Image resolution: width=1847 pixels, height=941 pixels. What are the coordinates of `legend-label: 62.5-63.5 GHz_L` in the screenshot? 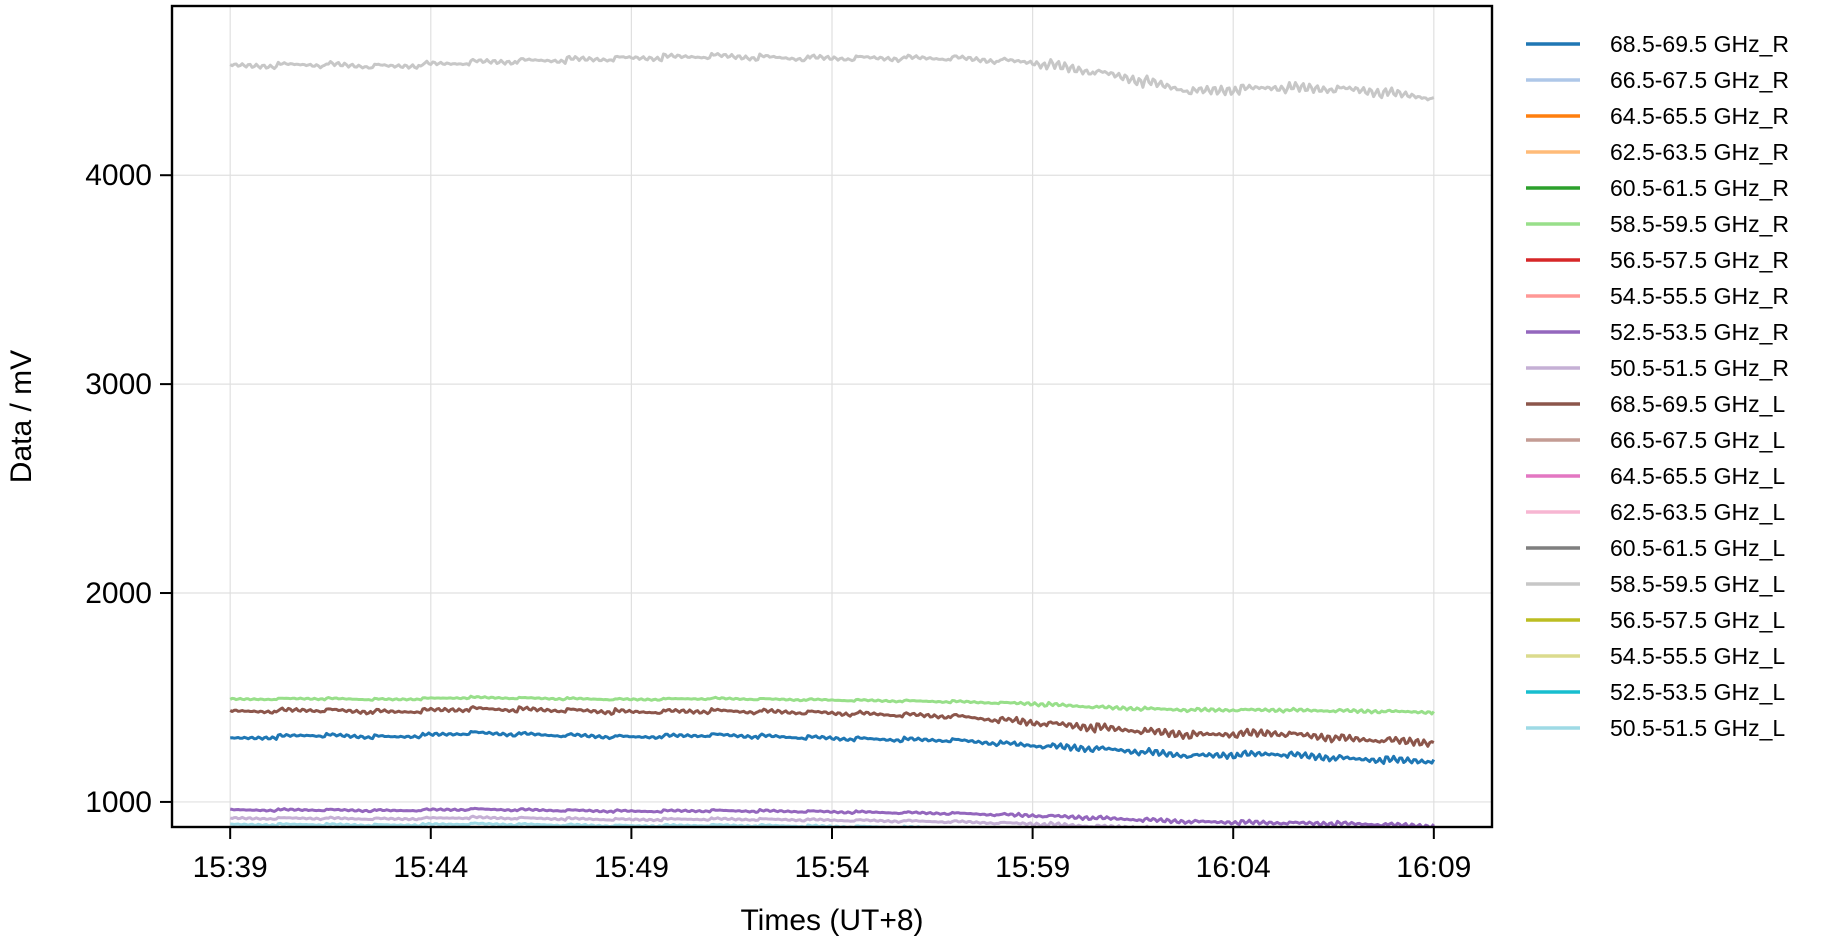 It's located at (1697, 512).